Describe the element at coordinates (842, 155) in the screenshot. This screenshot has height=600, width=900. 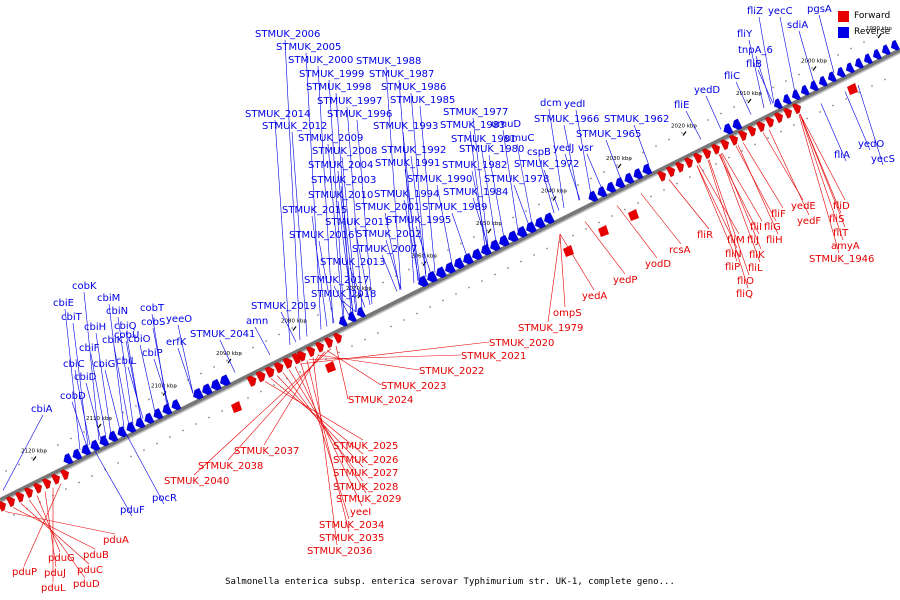
I see `gene-label-flia: fliA` at that location.